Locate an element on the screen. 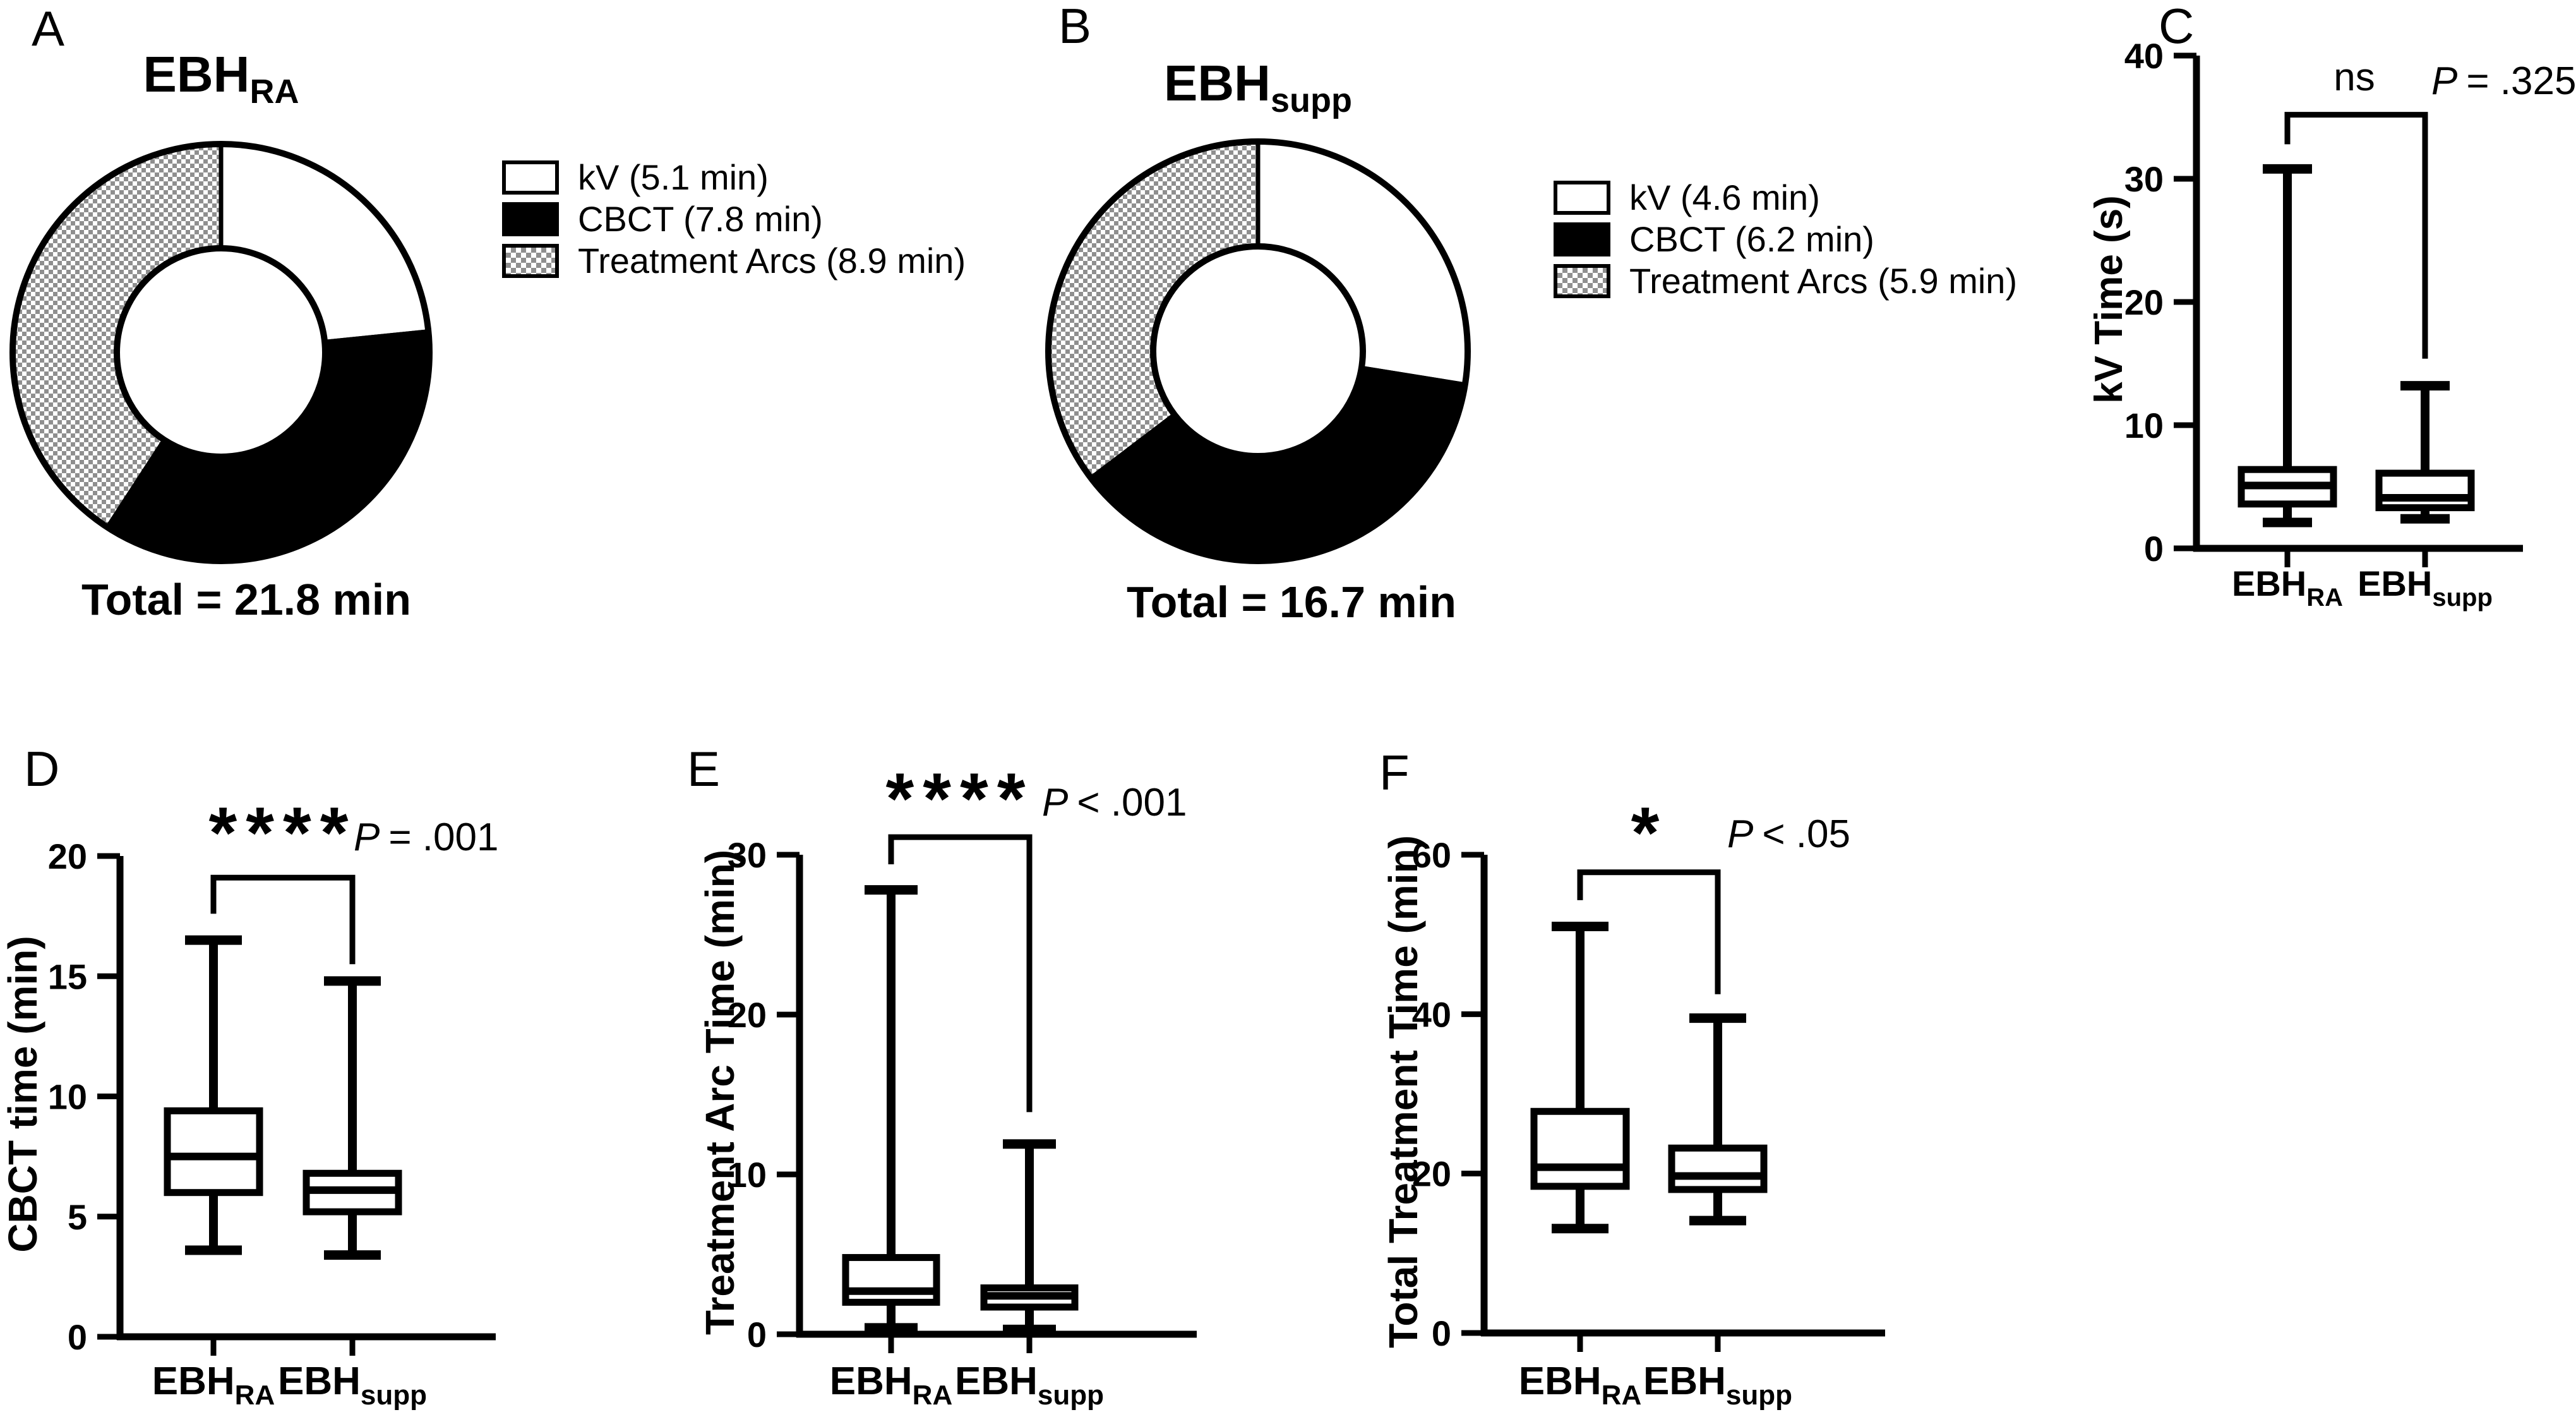 This screenshot has height=1417, width=2576. boxplot-d-ylabel: CBCT time (min) is located at coordinates (22, 1094).